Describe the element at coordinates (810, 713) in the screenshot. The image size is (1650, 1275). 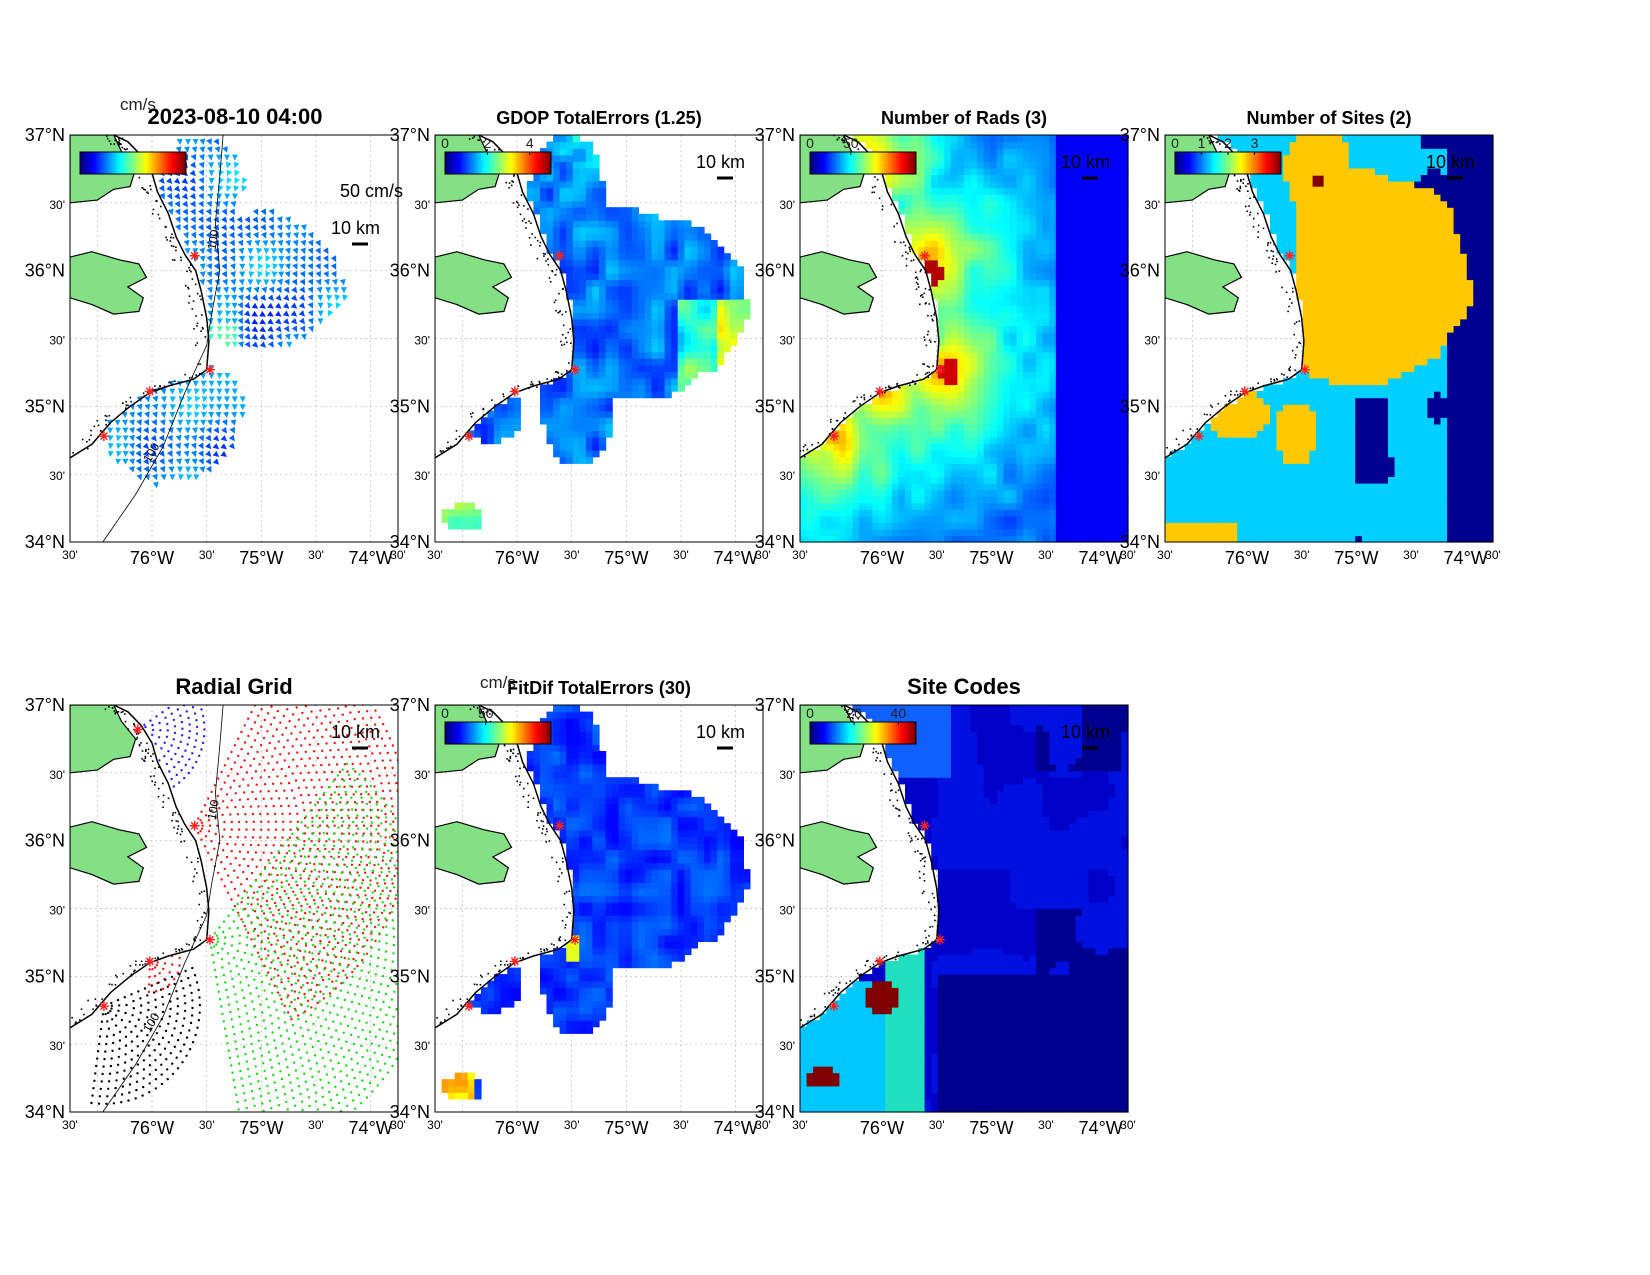
I see `colorbar-tick-label: 0` at that location.